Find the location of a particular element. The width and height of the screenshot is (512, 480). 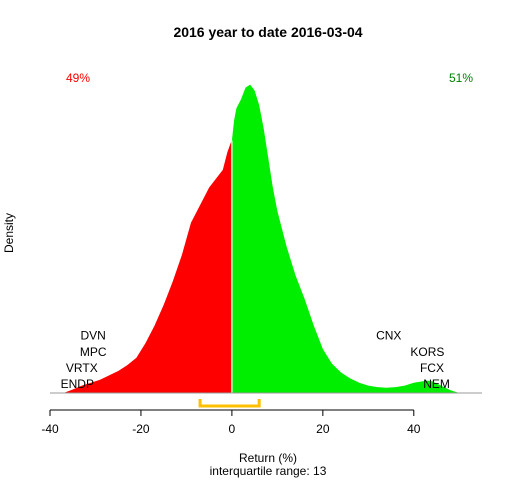

stock-label: VRTX is located at coordinates (82, 368).